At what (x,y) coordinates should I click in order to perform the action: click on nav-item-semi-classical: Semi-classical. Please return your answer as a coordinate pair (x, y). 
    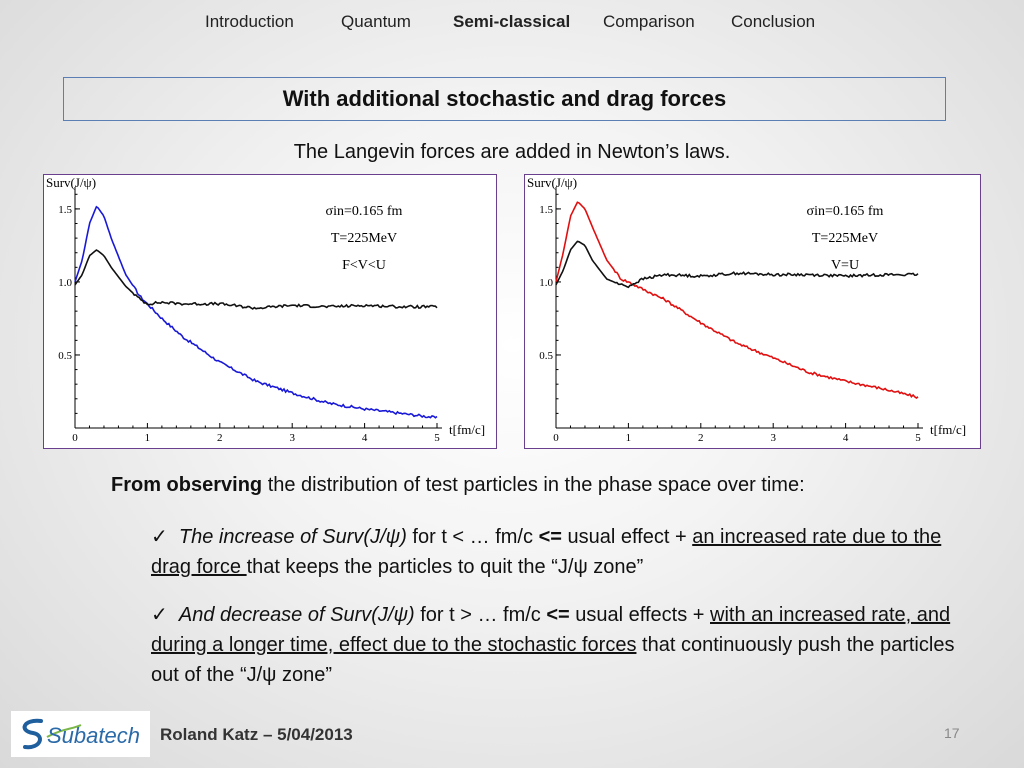
    Looking at the image, I should click on (512, 21).